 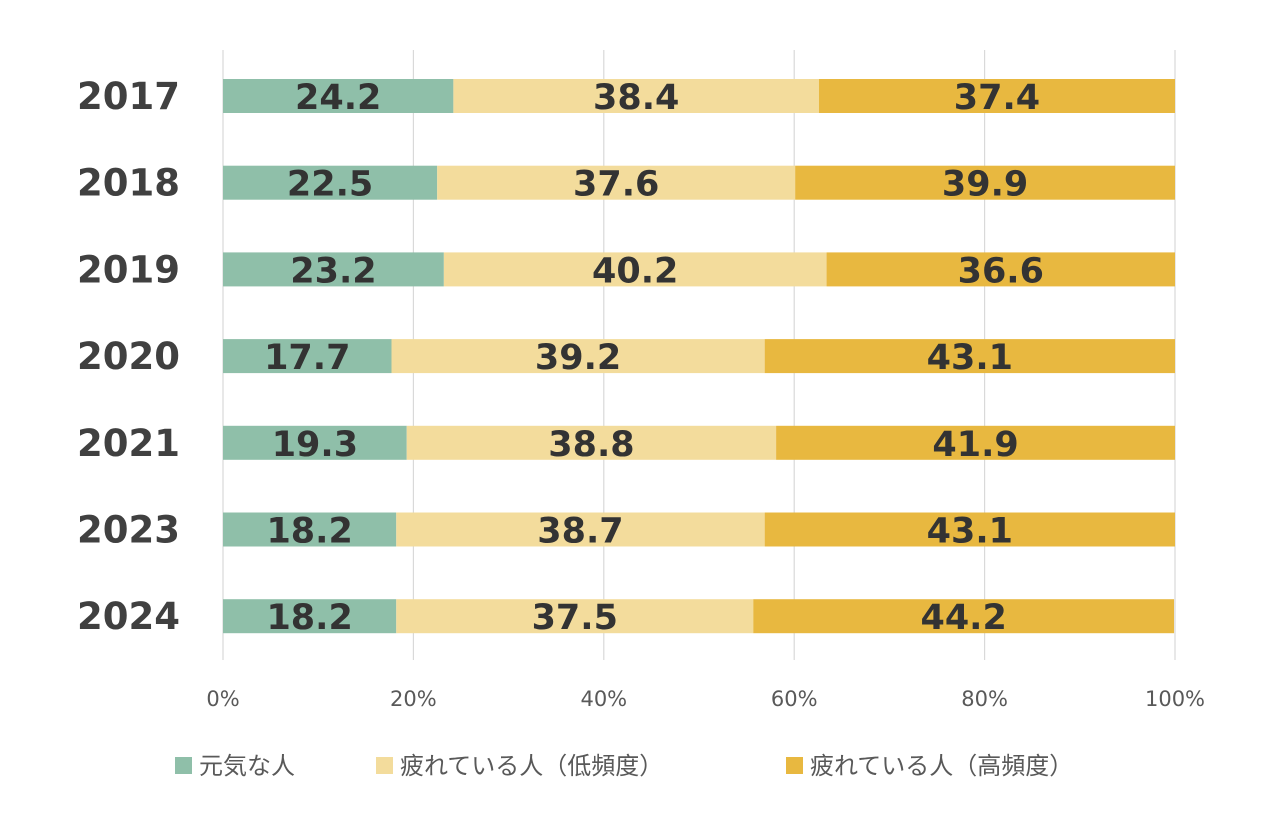 I want to click on data-label: 17.7, so click(x=307, y=358).